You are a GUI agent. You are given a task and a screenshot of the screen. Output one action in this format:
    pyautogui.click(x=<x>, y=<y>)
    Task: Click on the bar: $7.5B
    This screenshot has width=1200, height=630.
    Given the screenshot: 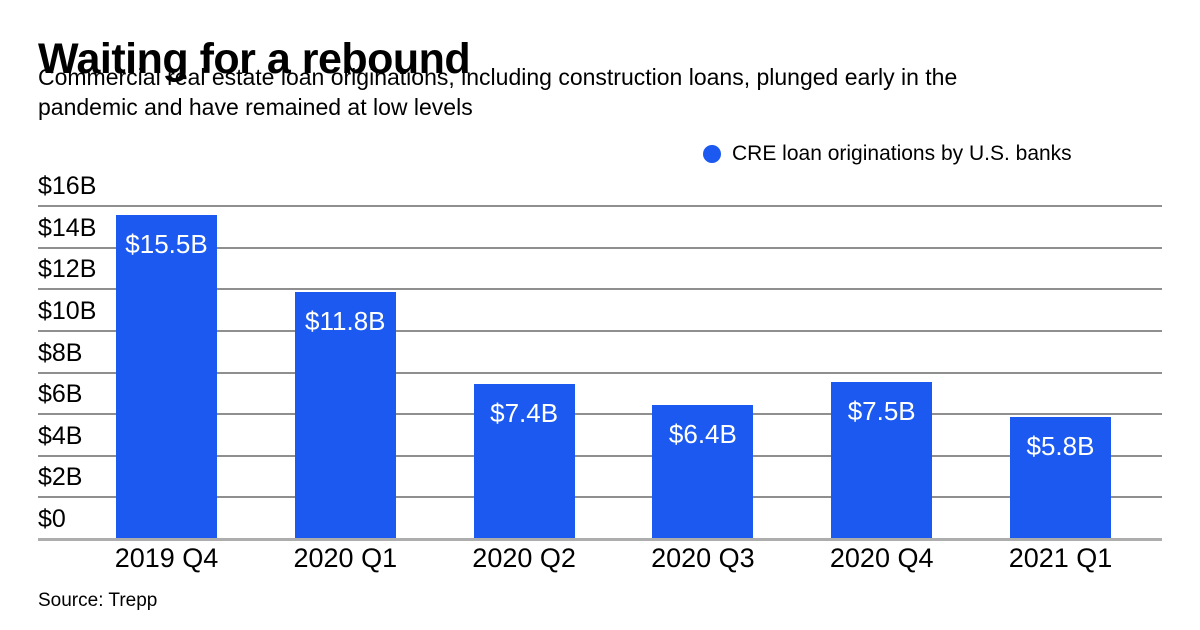 What is the action you would take?
    pyautogui.click(x=882, y=459)
    